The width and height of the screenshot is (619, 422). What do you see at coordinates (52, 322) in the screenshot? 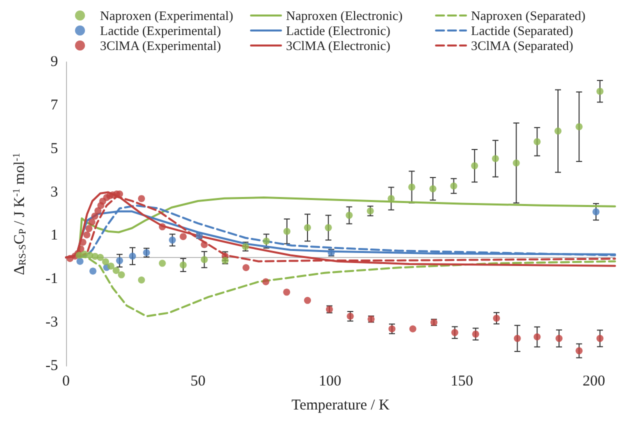
I see `y-tick-label: -3` at bounding box center [52, 322].